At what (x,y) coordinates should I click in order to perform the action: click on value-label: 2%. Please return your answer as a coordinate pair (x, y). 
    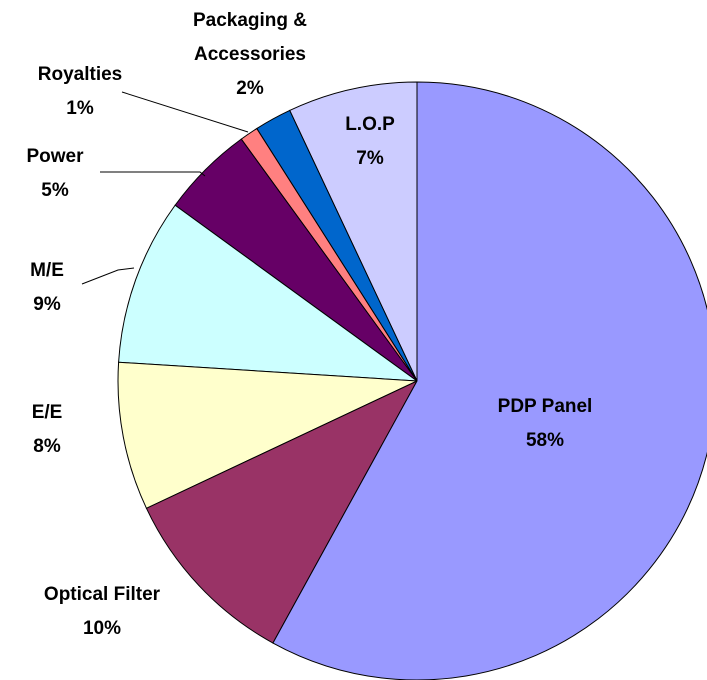
    Looking at the image, I should click on (250, 88).